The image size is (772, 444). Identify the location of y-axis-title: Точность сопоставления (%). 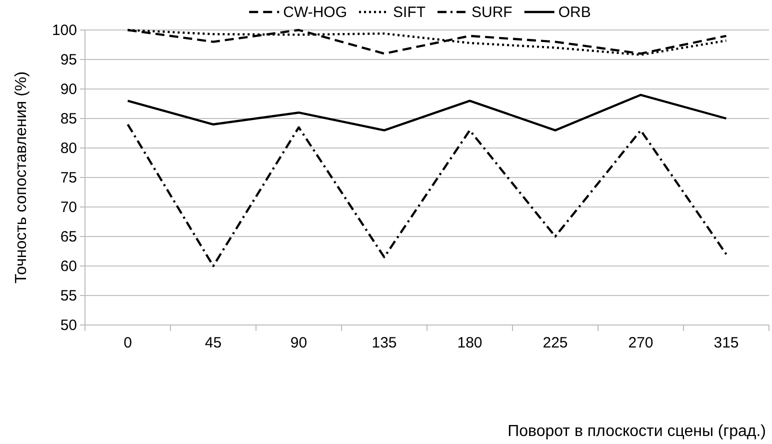
(21, 177).